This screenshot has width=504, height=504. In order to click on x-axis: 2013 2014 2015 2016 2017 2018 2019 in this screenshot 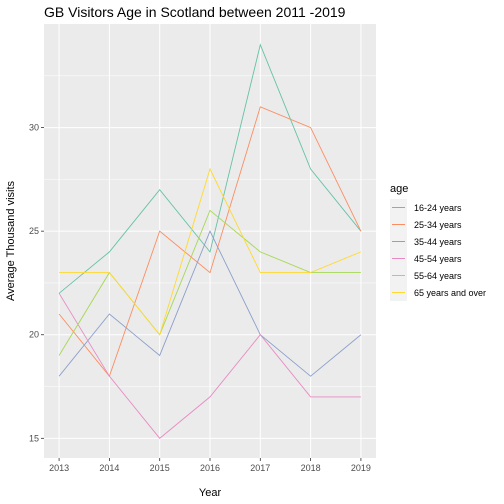, I will do `click(210, 465)`.